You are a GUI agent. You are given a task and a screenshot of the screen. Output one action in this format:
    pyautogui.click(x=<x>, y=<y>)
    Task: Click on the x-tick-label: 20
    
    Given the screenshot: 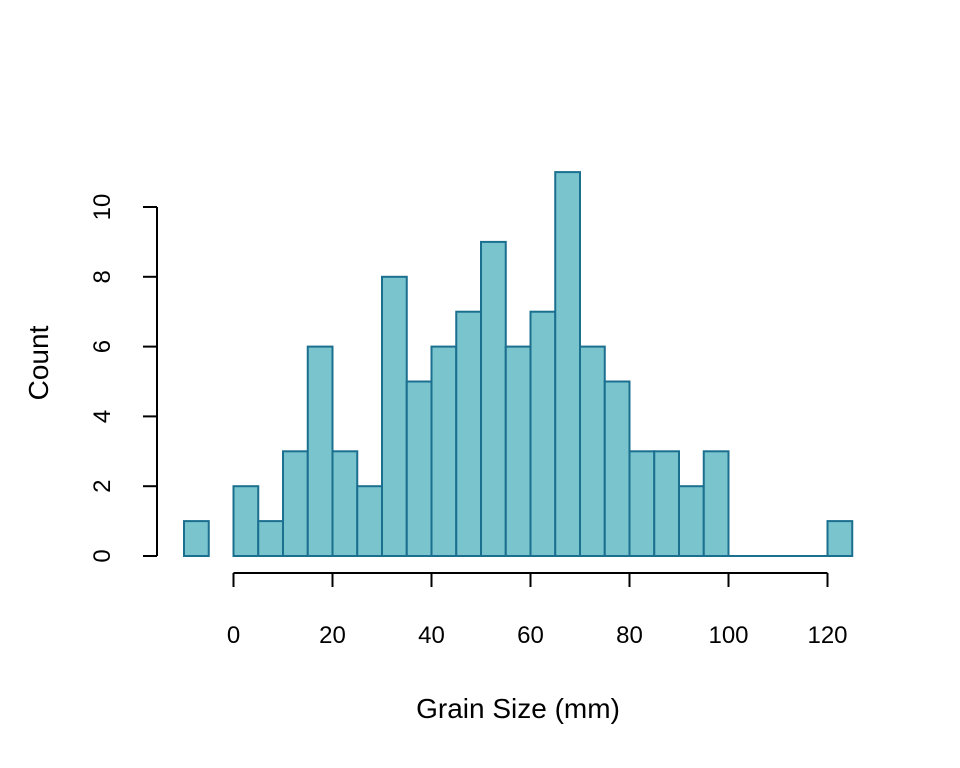 What is the action you would take?
    pyautogui.click(x=332, y=635)
    